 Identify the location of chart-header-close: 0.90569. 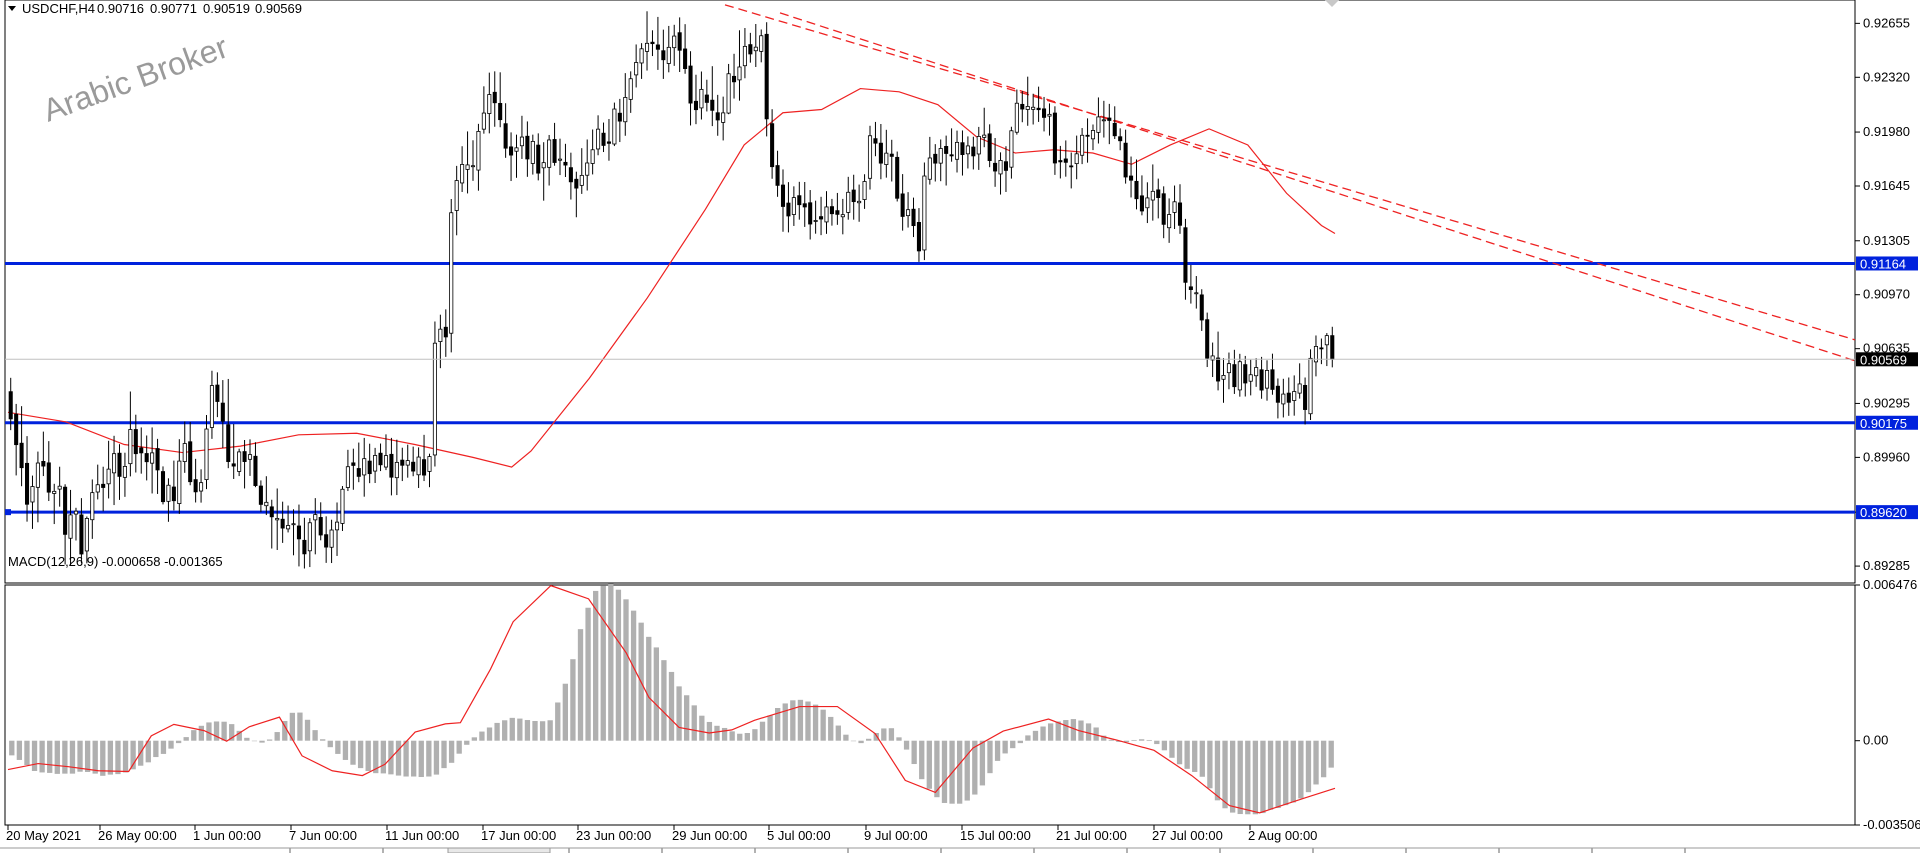
(278, 8).